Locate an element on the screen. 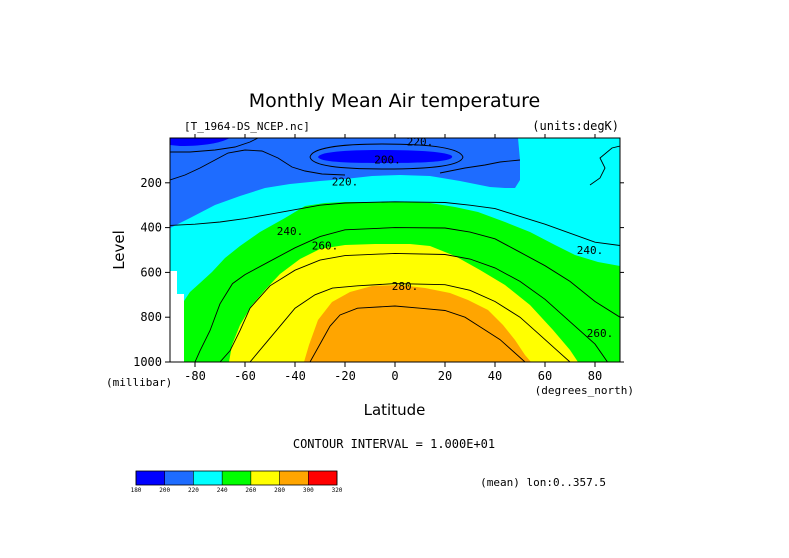 The width and height of the screenshot is (789, 558). mean-text: (mean) lon:0..357.5 is located at coordinates (543, 482).